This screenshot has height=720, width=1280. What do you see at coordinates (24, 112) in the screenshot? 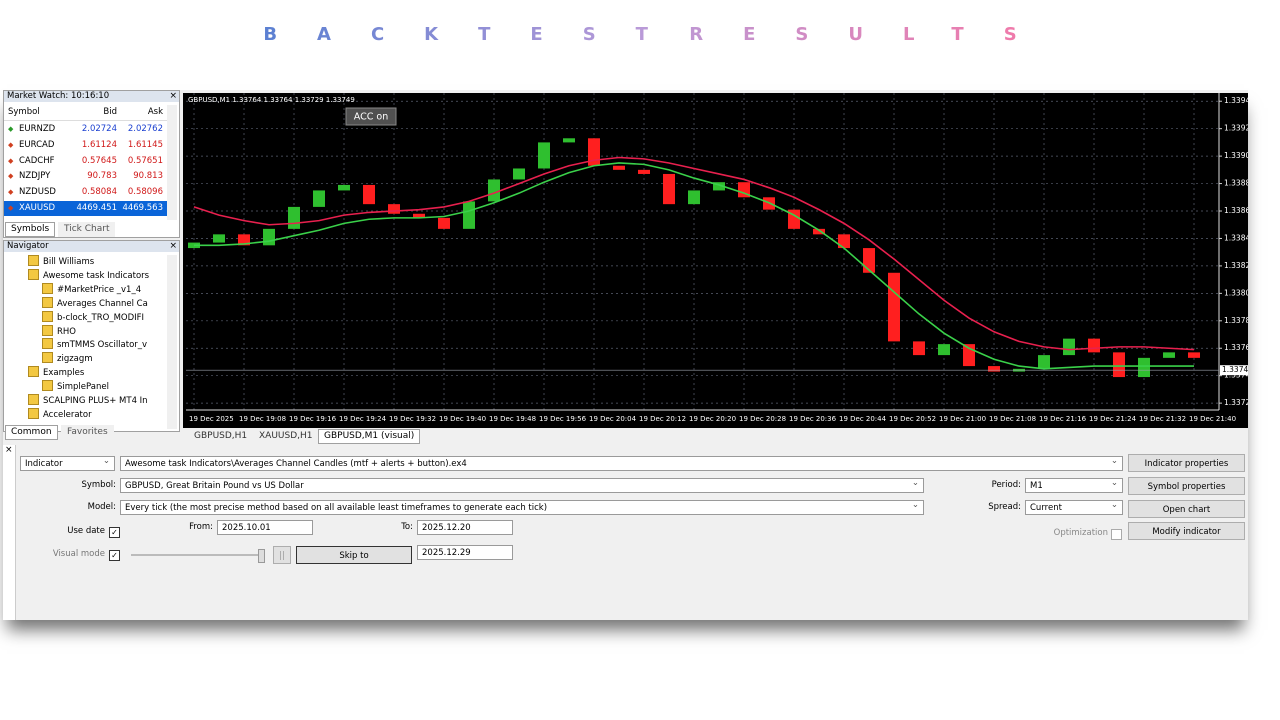
I see `column-header: Symbol` at bounding box center [24, 112].